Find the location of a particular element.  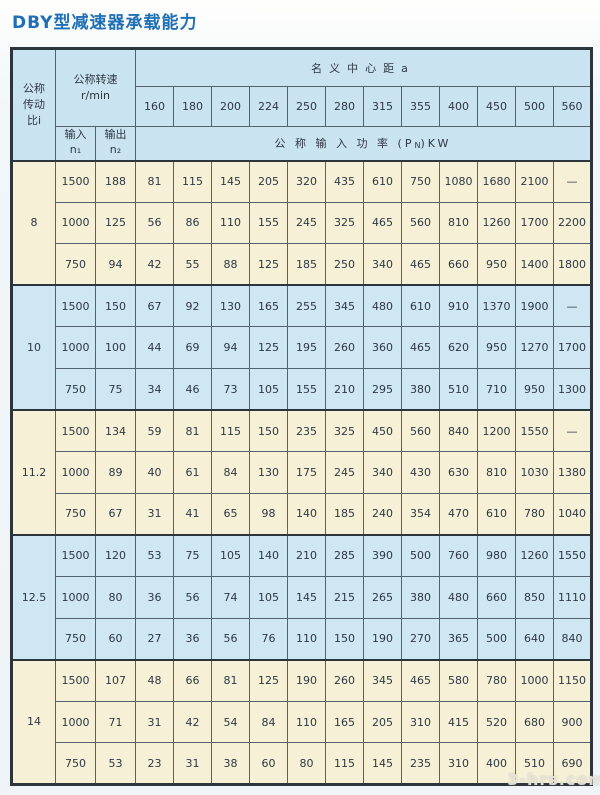

power-value-cell: 1380 is located at coordinates (572, 472).